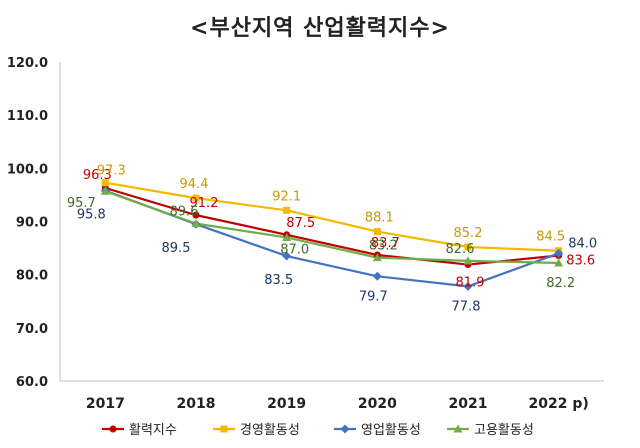 The height and width of the screenshot is (448, 640). Describe the element at coordinates (204, 203) in the screenshot. I see `data-label: 91.2` at that location.